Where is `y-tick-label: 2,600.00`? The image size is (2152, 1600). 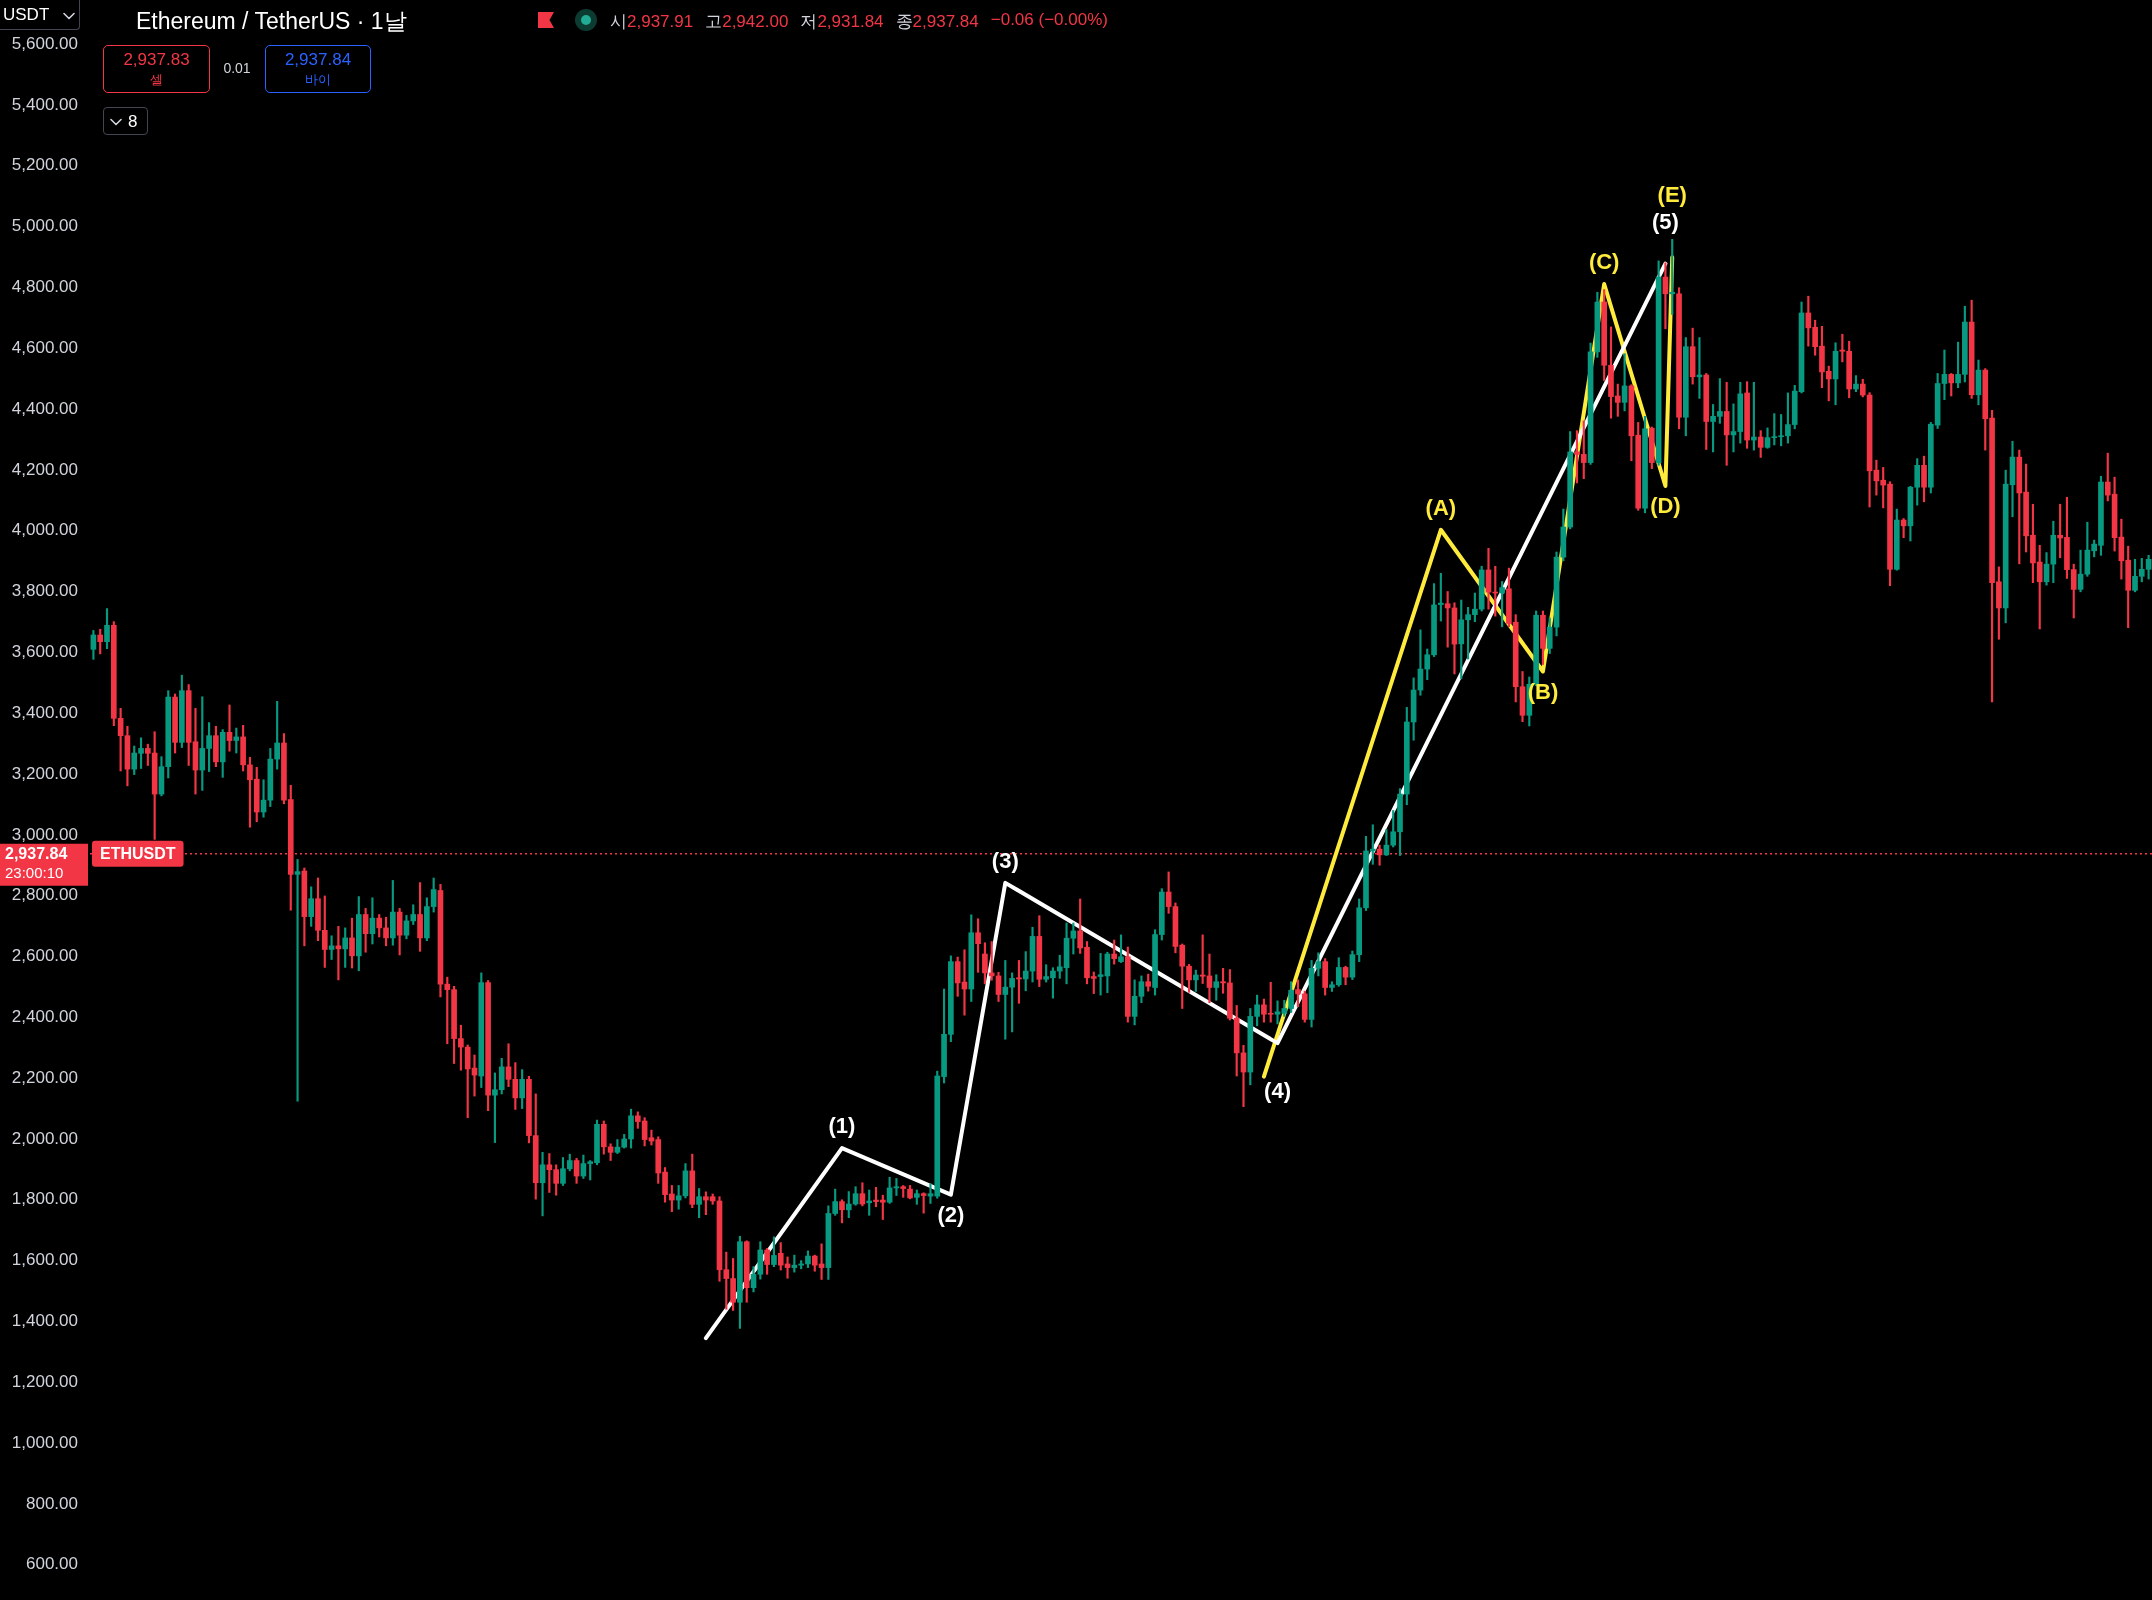 y-tick-label: 2,600.00 is located at coordinates (44, 956).